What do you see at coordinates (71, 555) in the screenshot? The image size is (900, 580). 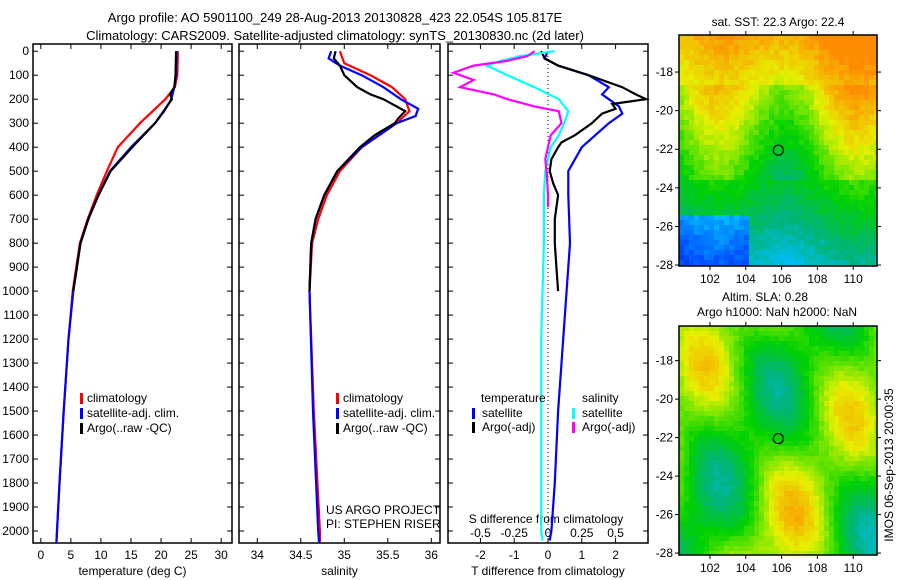 I see `x-tick-label: 5` at bounding box center [71, 555].